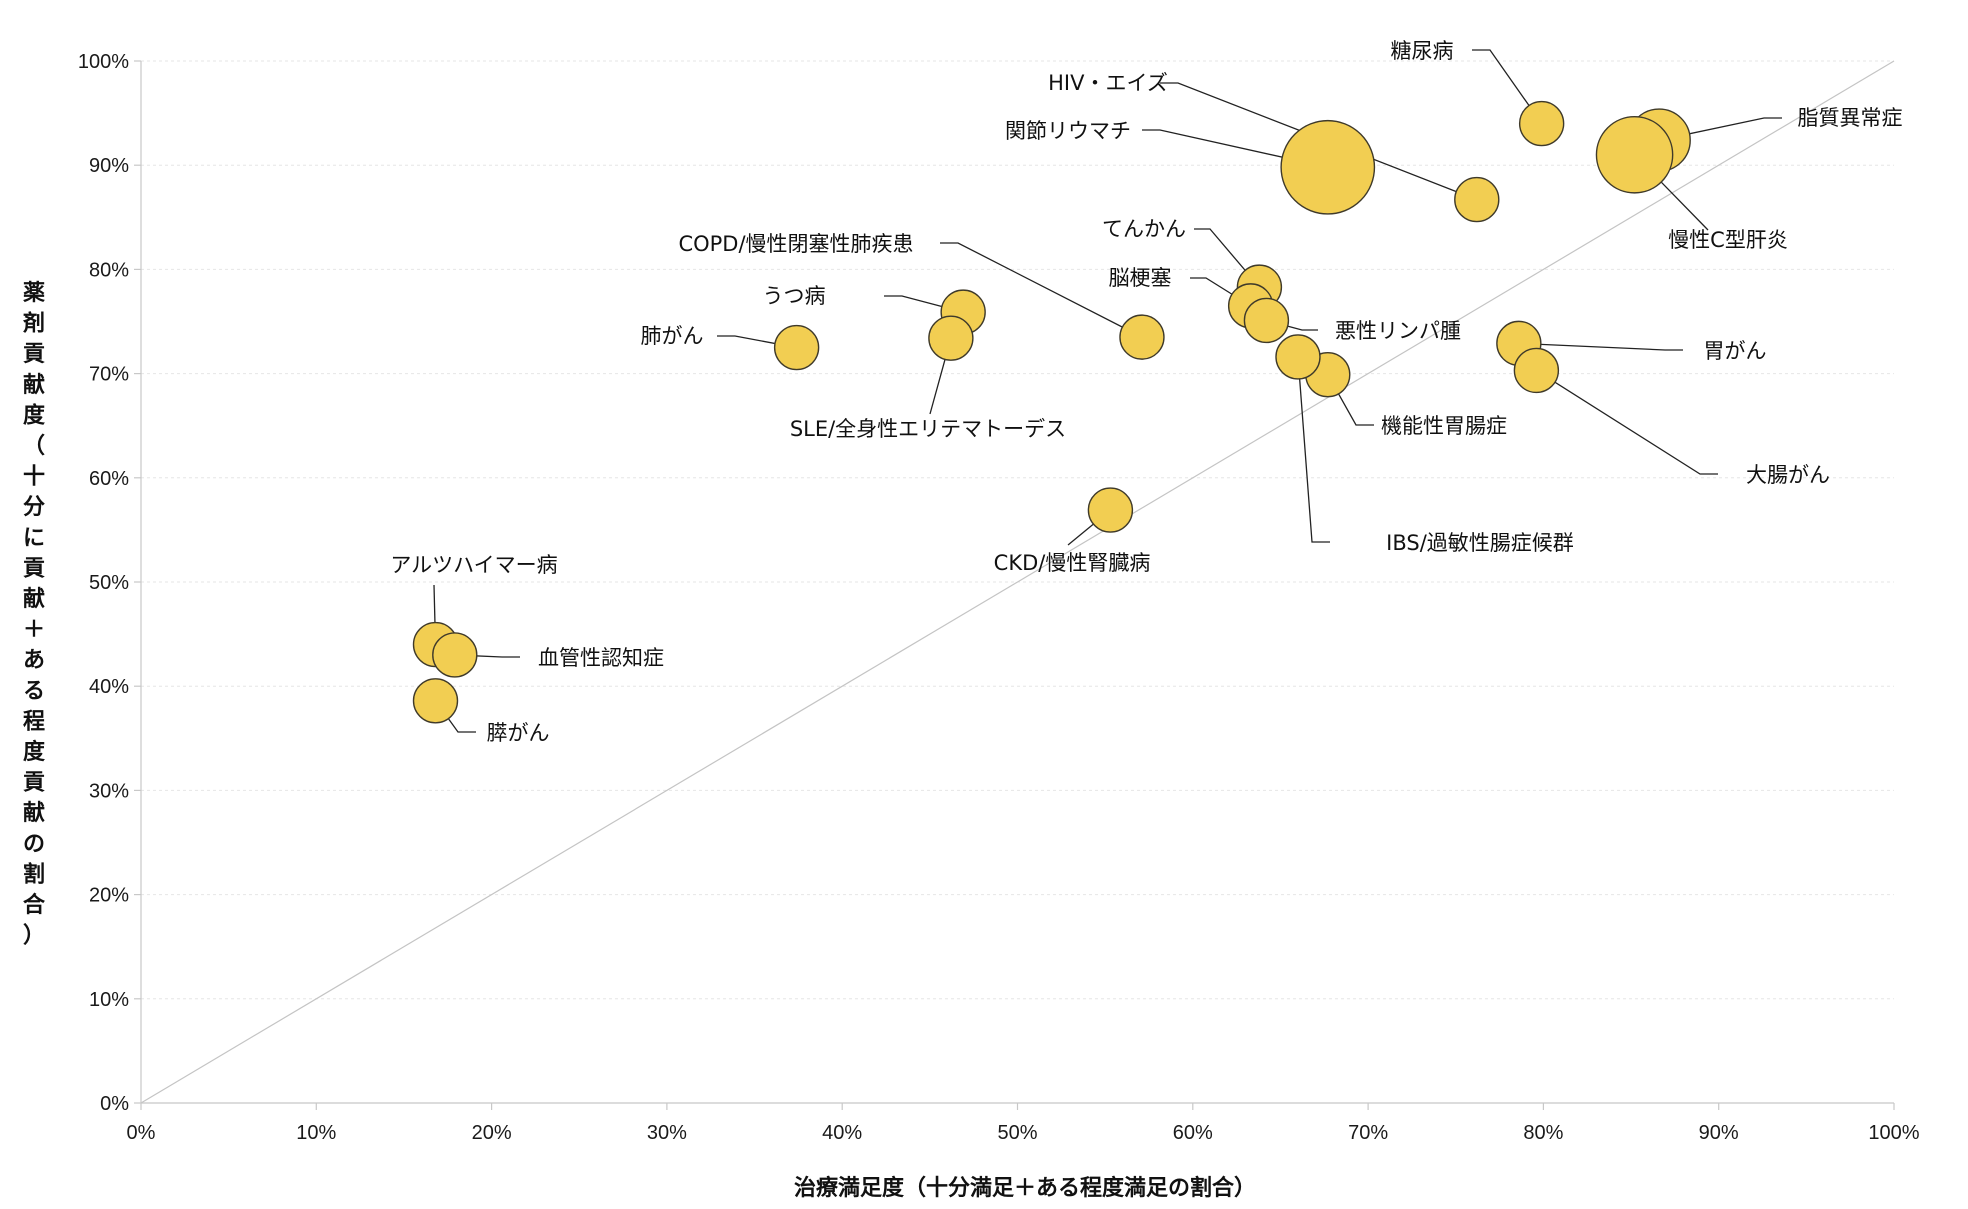  What do you see at coordinates (109, 479) in the screenshot?
I see `y-tick-label: 60%` at bounding box center [109, 479].